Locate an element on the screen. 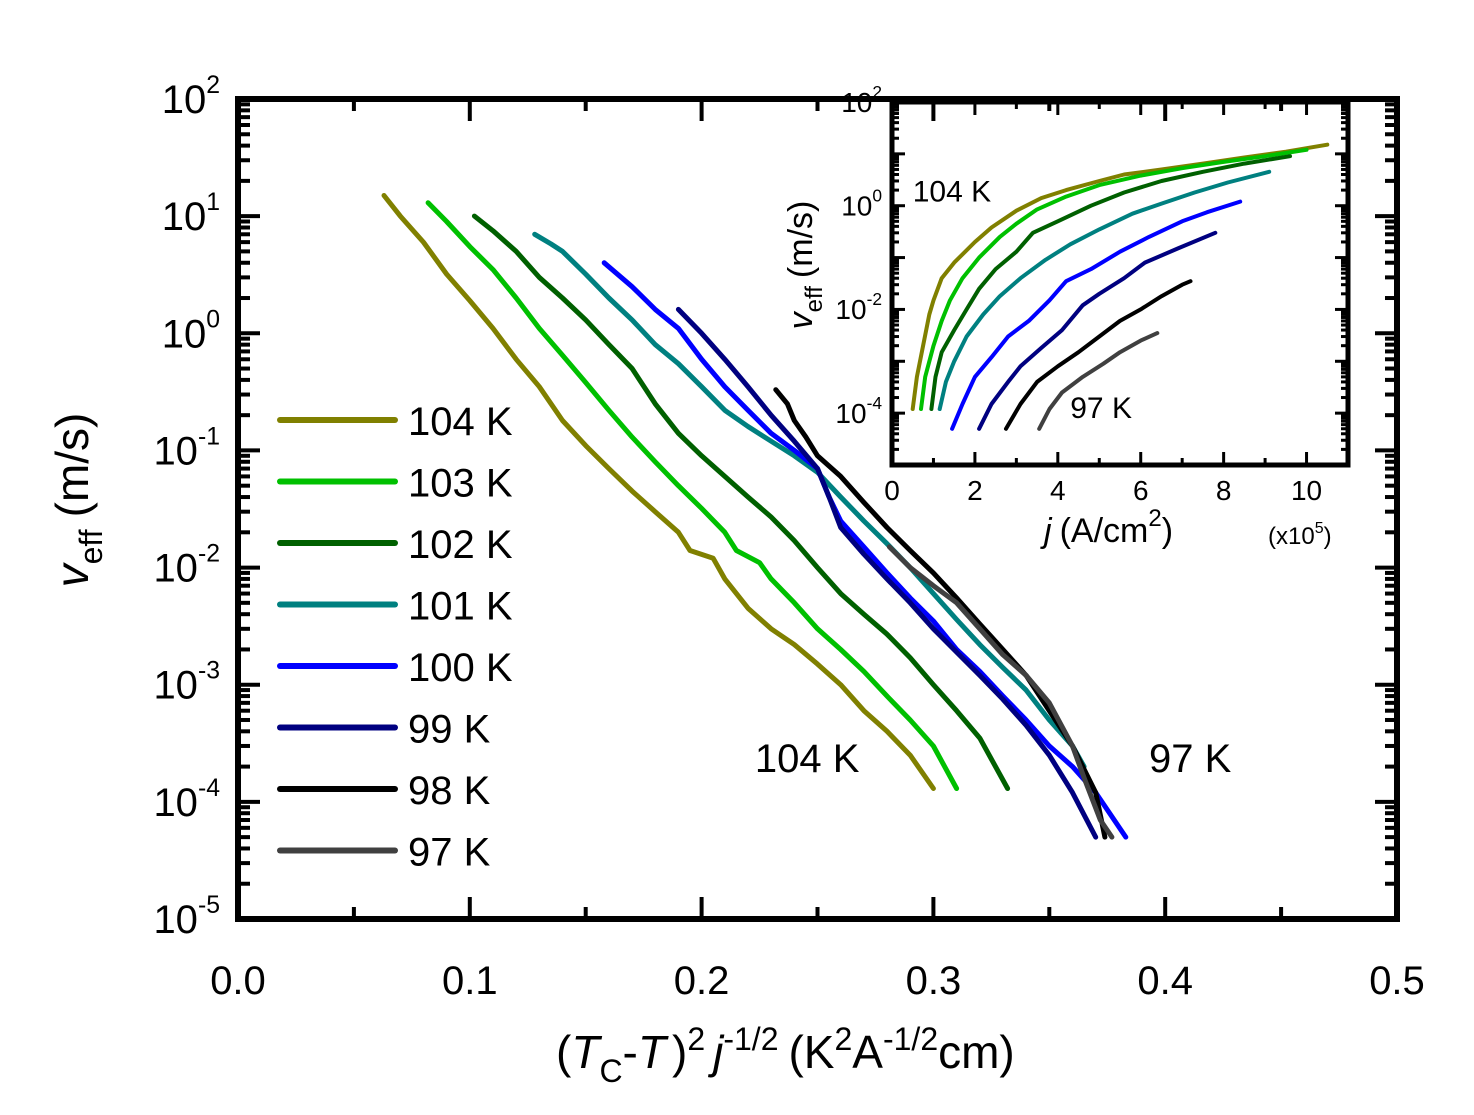 This screenshot has width=1474, height=1115. y-title-v: v is located at coordinates (72, 574).